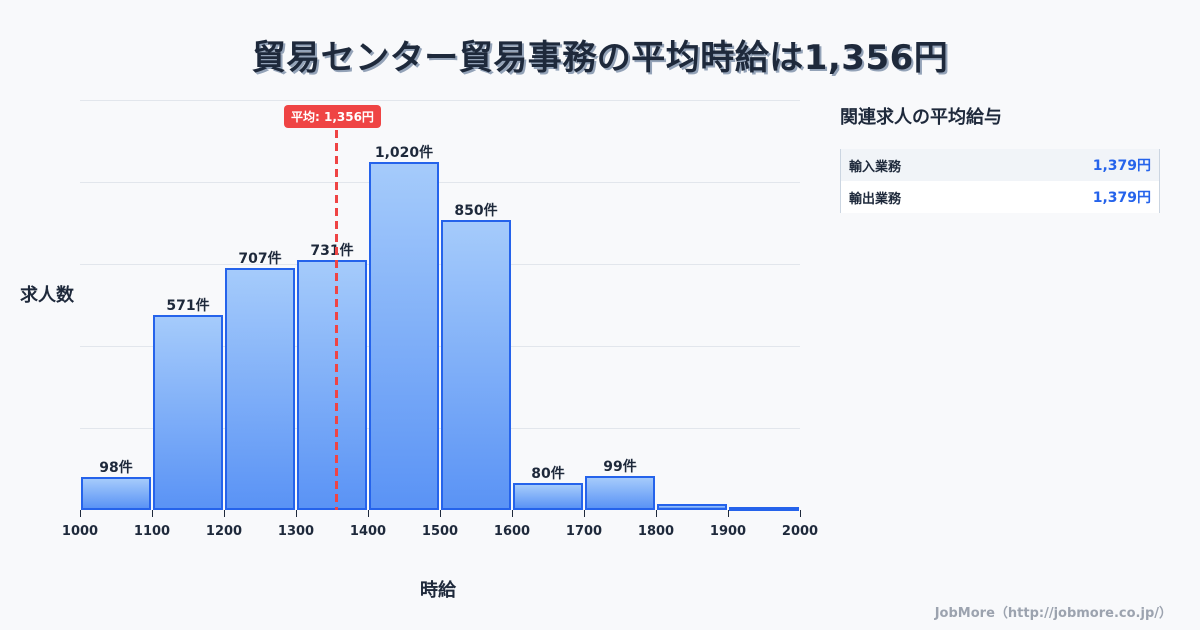  Describe the element at coordinates (296, 531) in the screenshot. I see `x-tick-label: 1300` at that location.